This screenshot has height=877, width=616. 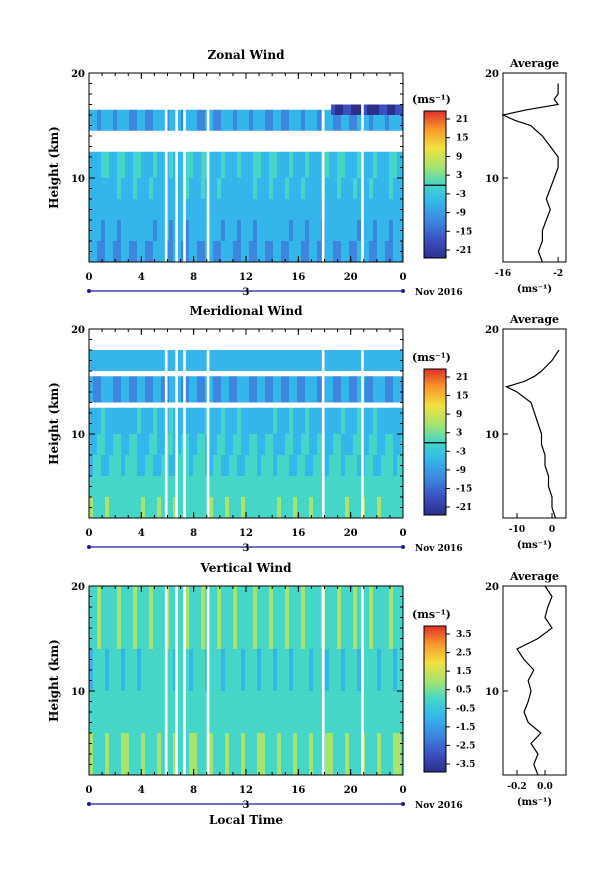 I want to click on day-bar-end, so click(x=403, y=547).